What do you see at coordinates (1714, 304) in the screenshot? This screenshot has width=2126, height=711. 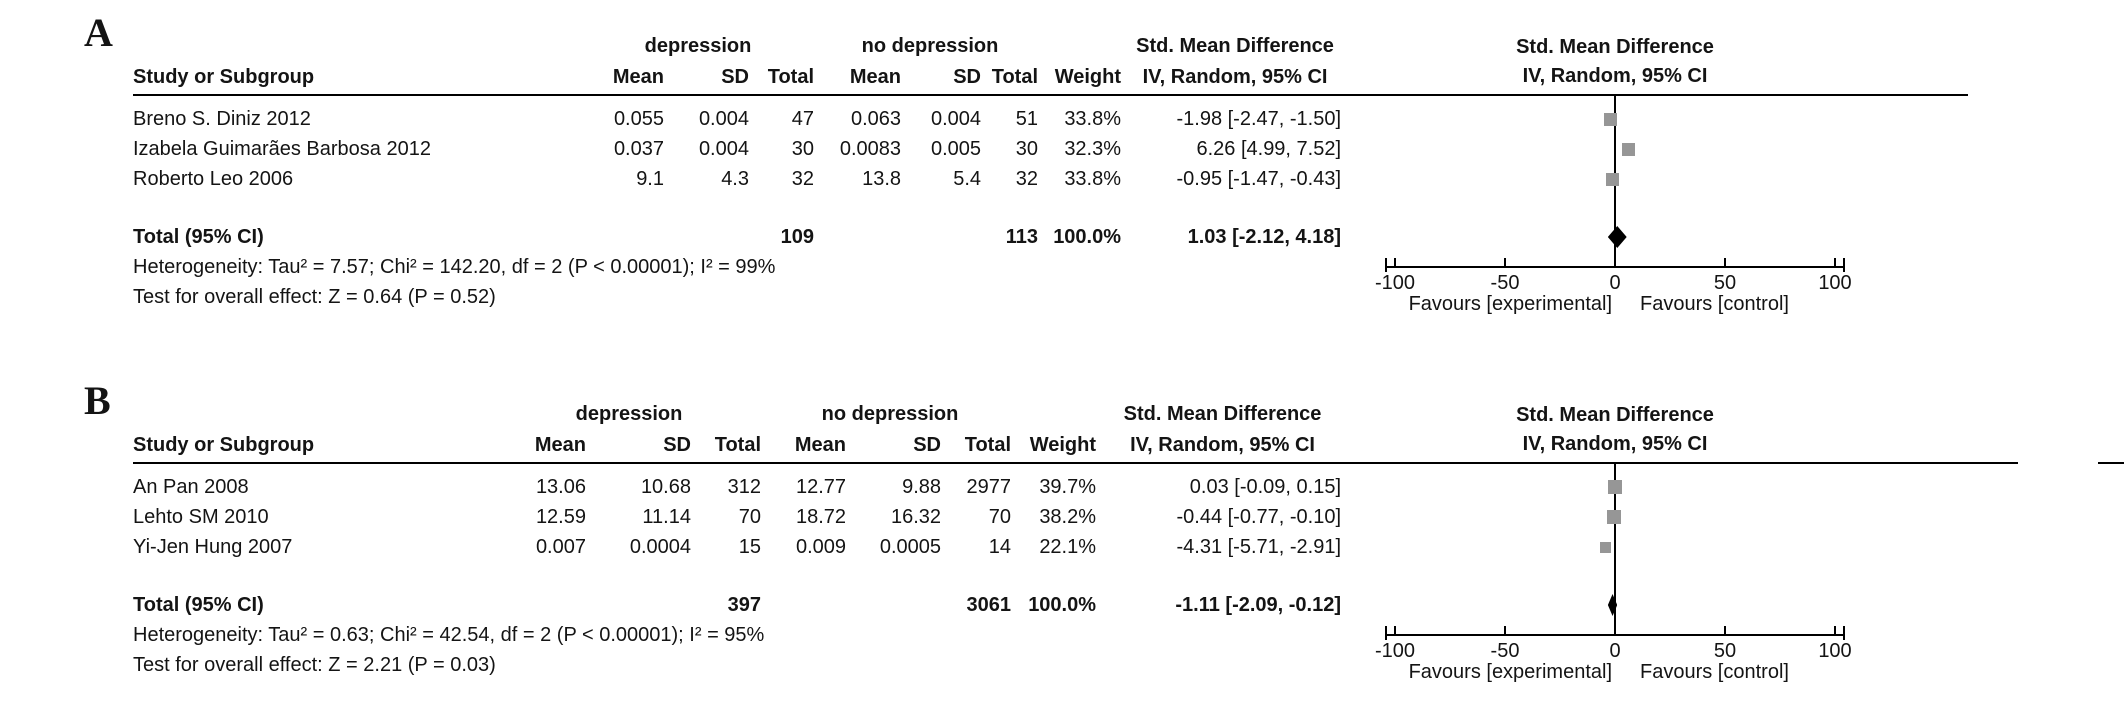 I see `favours-right-label: Favours [control]` at bounding box center [1714, 304].